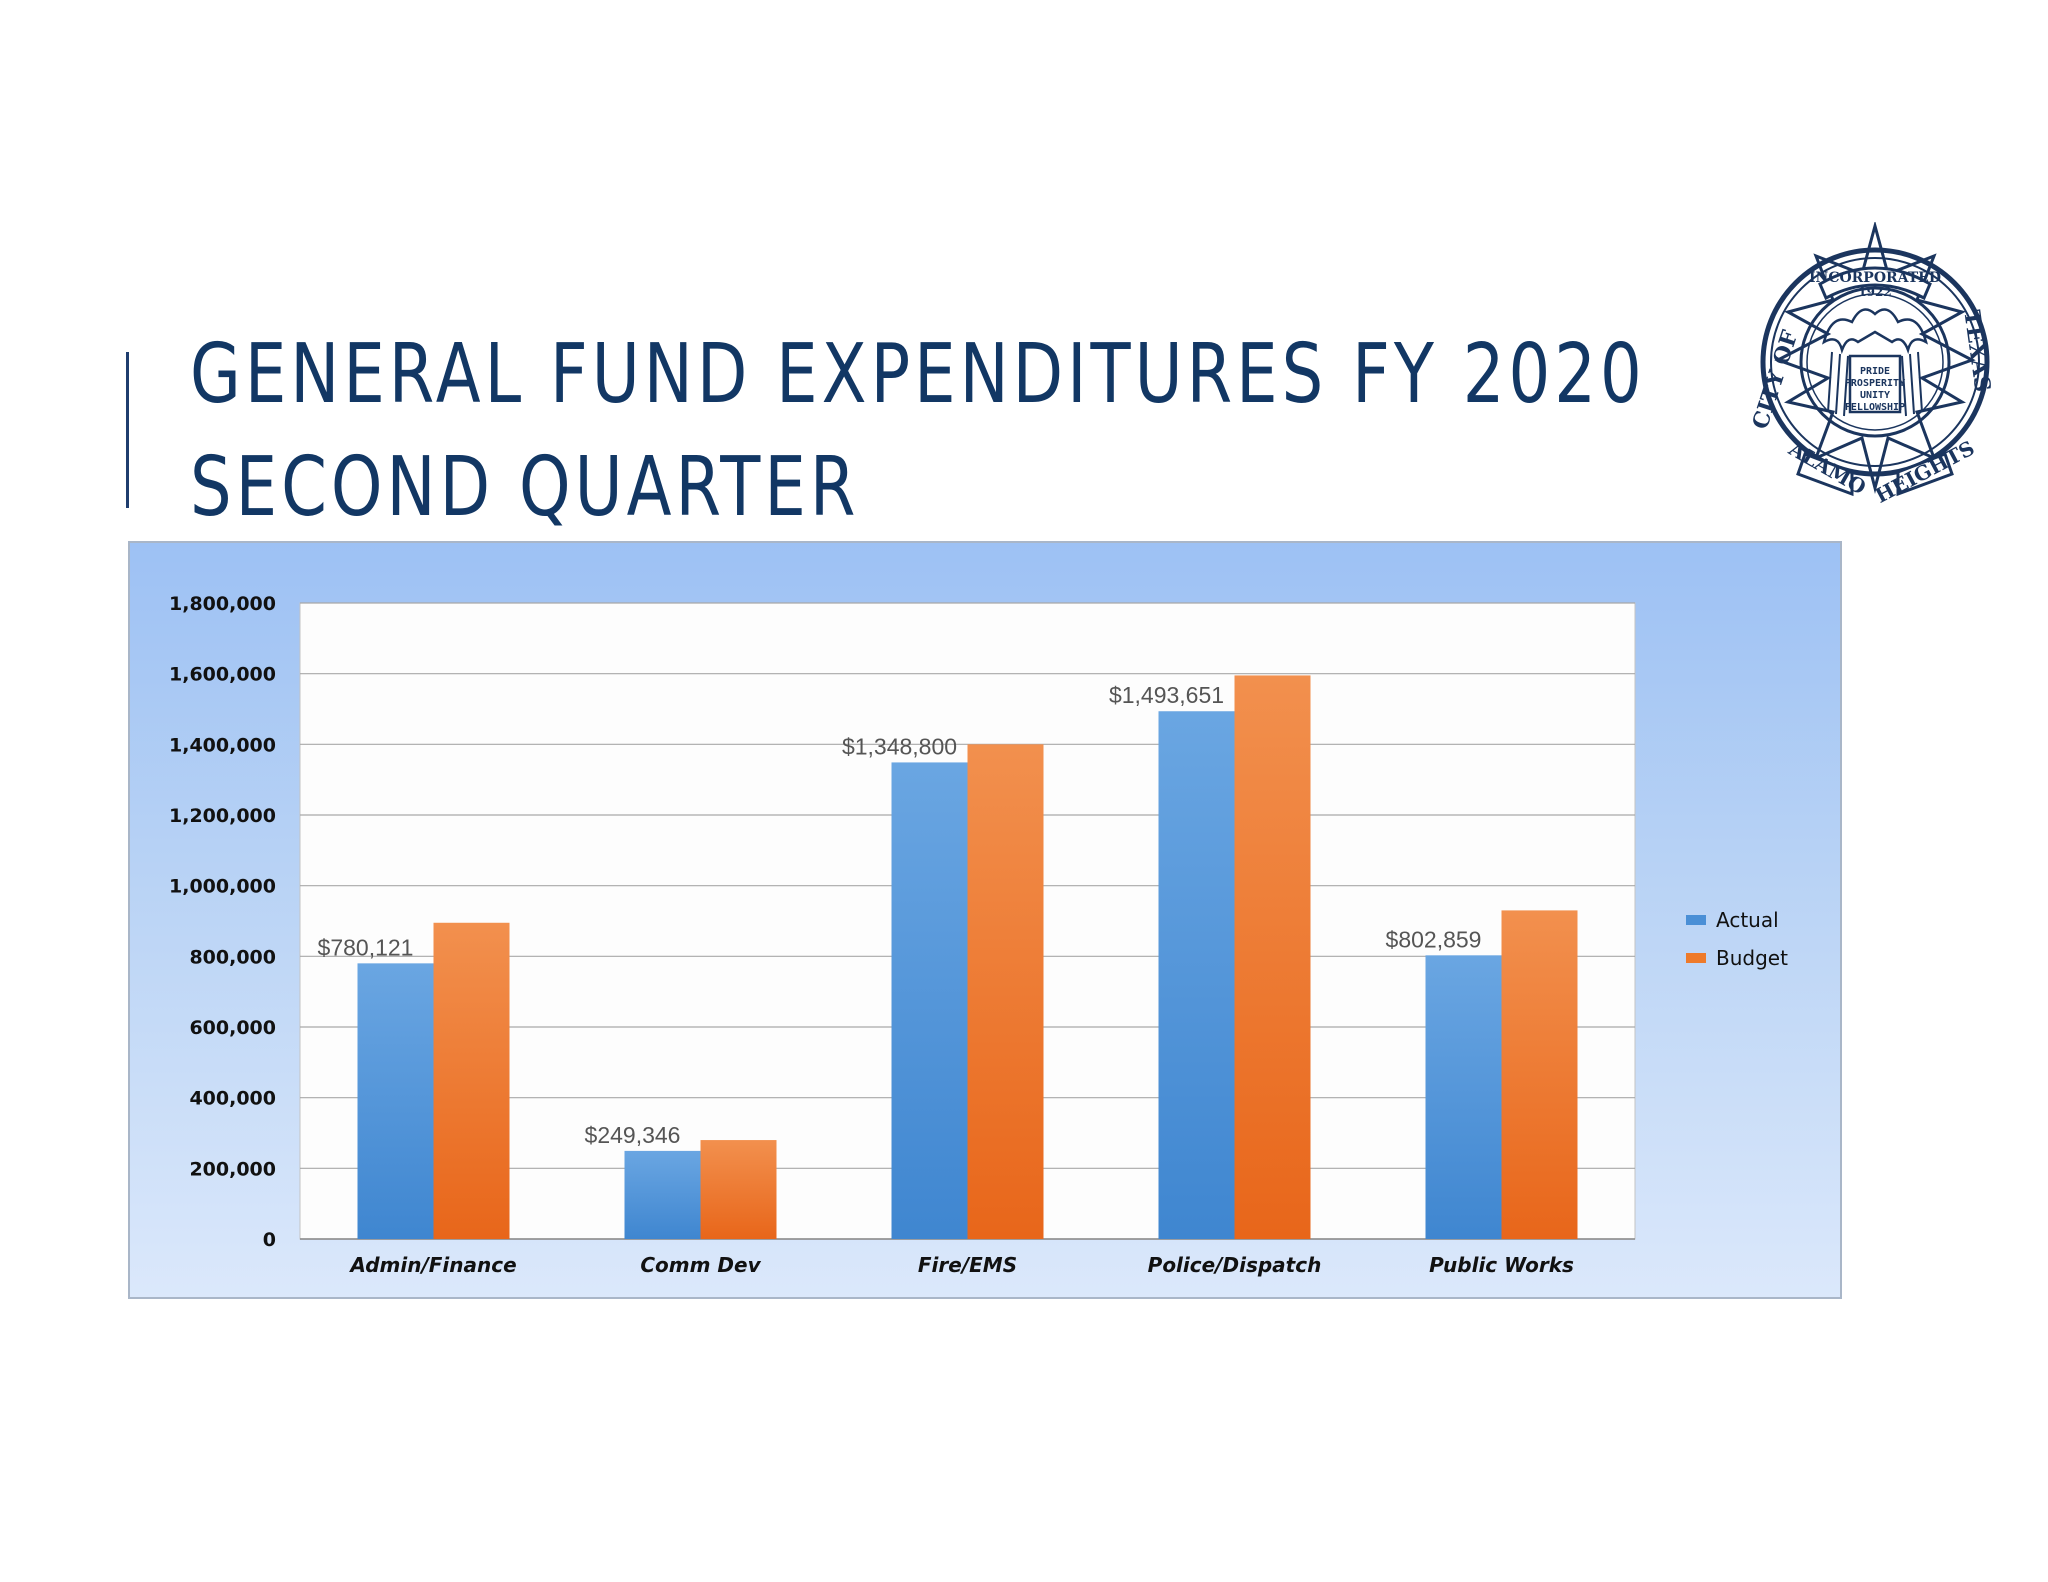  Describe the element at coordinates (899, 746) in the screenshot. I see `data-label: $1,348,800` at that location.